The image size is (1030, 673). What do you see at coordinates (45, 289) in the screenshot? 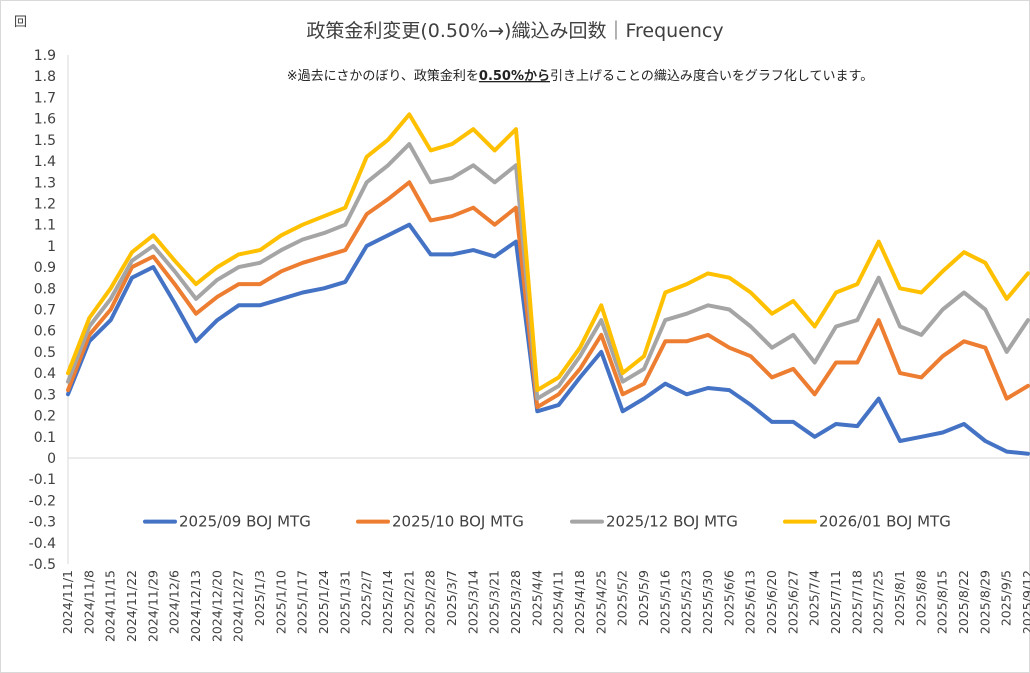
I see `y-tick-label: 0.8` at bounding box center [45, 289].